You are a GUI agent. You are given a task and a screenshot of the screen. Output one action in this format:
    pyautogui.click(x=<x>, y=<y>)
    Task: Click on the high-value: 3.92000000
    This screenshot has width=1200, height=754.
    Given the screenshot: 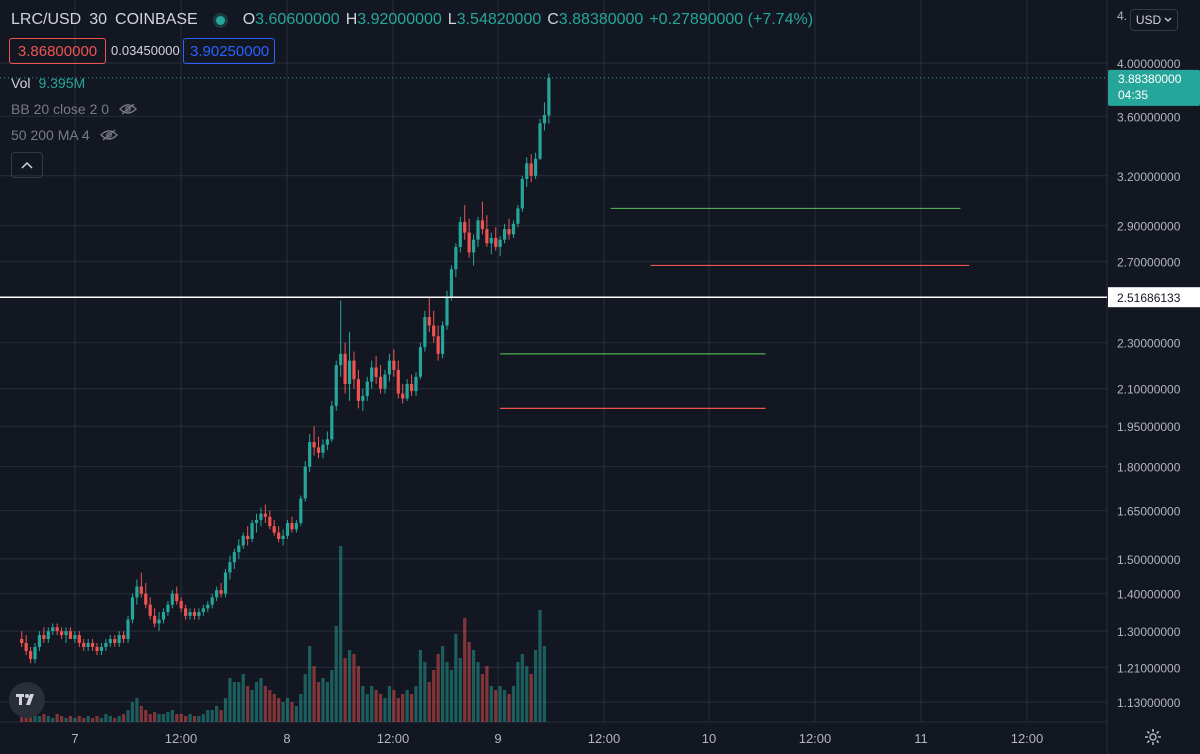 What is the action you would take?
    pyautogui.click(x=399, y=19)
    